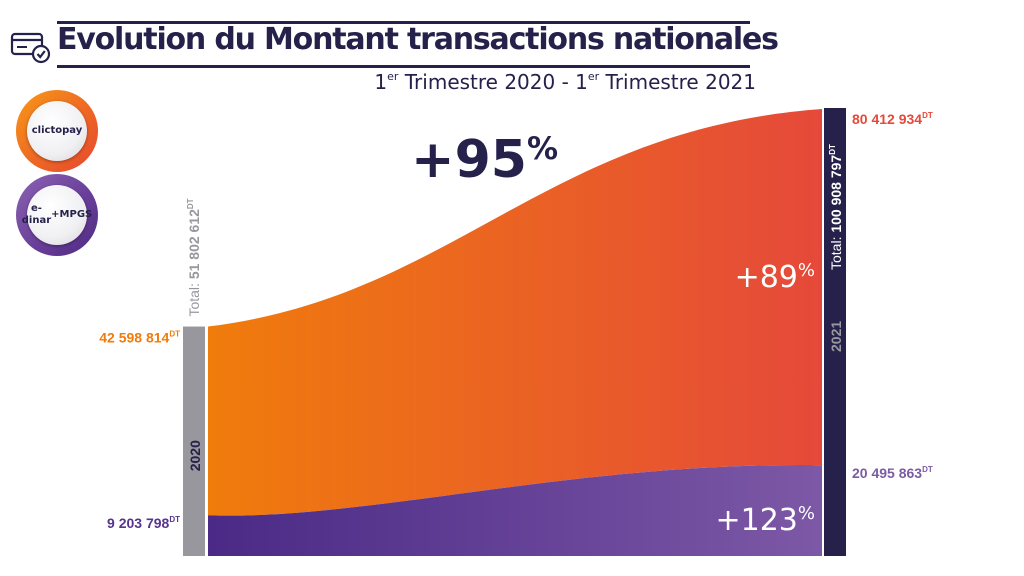 This screenshot has height=576, width=1024. What do you see at coordinates (892, 119) in the screenshot?
I see `value-label-clictopay-2021: 80 412 934DT` at bounding box center [892, 119].